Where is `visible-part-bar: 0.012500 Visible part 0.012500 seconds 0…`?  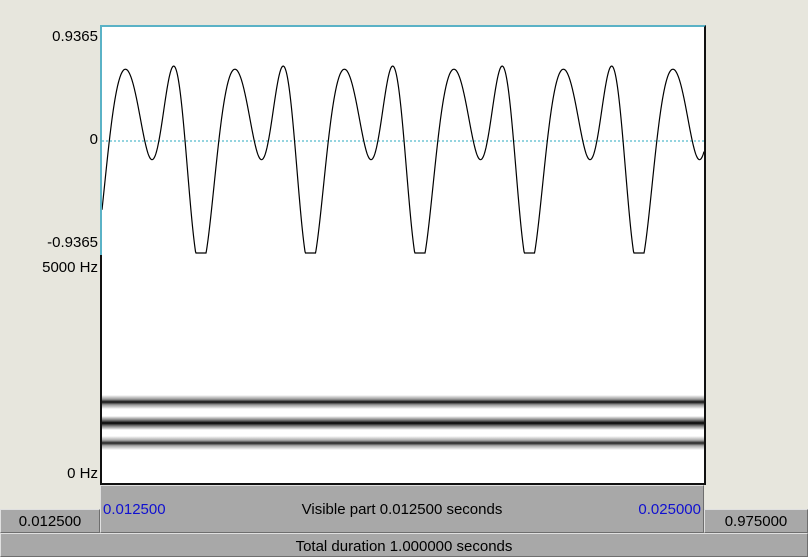 visible-part-bar: 0.012500 Visible part 0.012500 seconds 0… is located at coordinates (402, 509).